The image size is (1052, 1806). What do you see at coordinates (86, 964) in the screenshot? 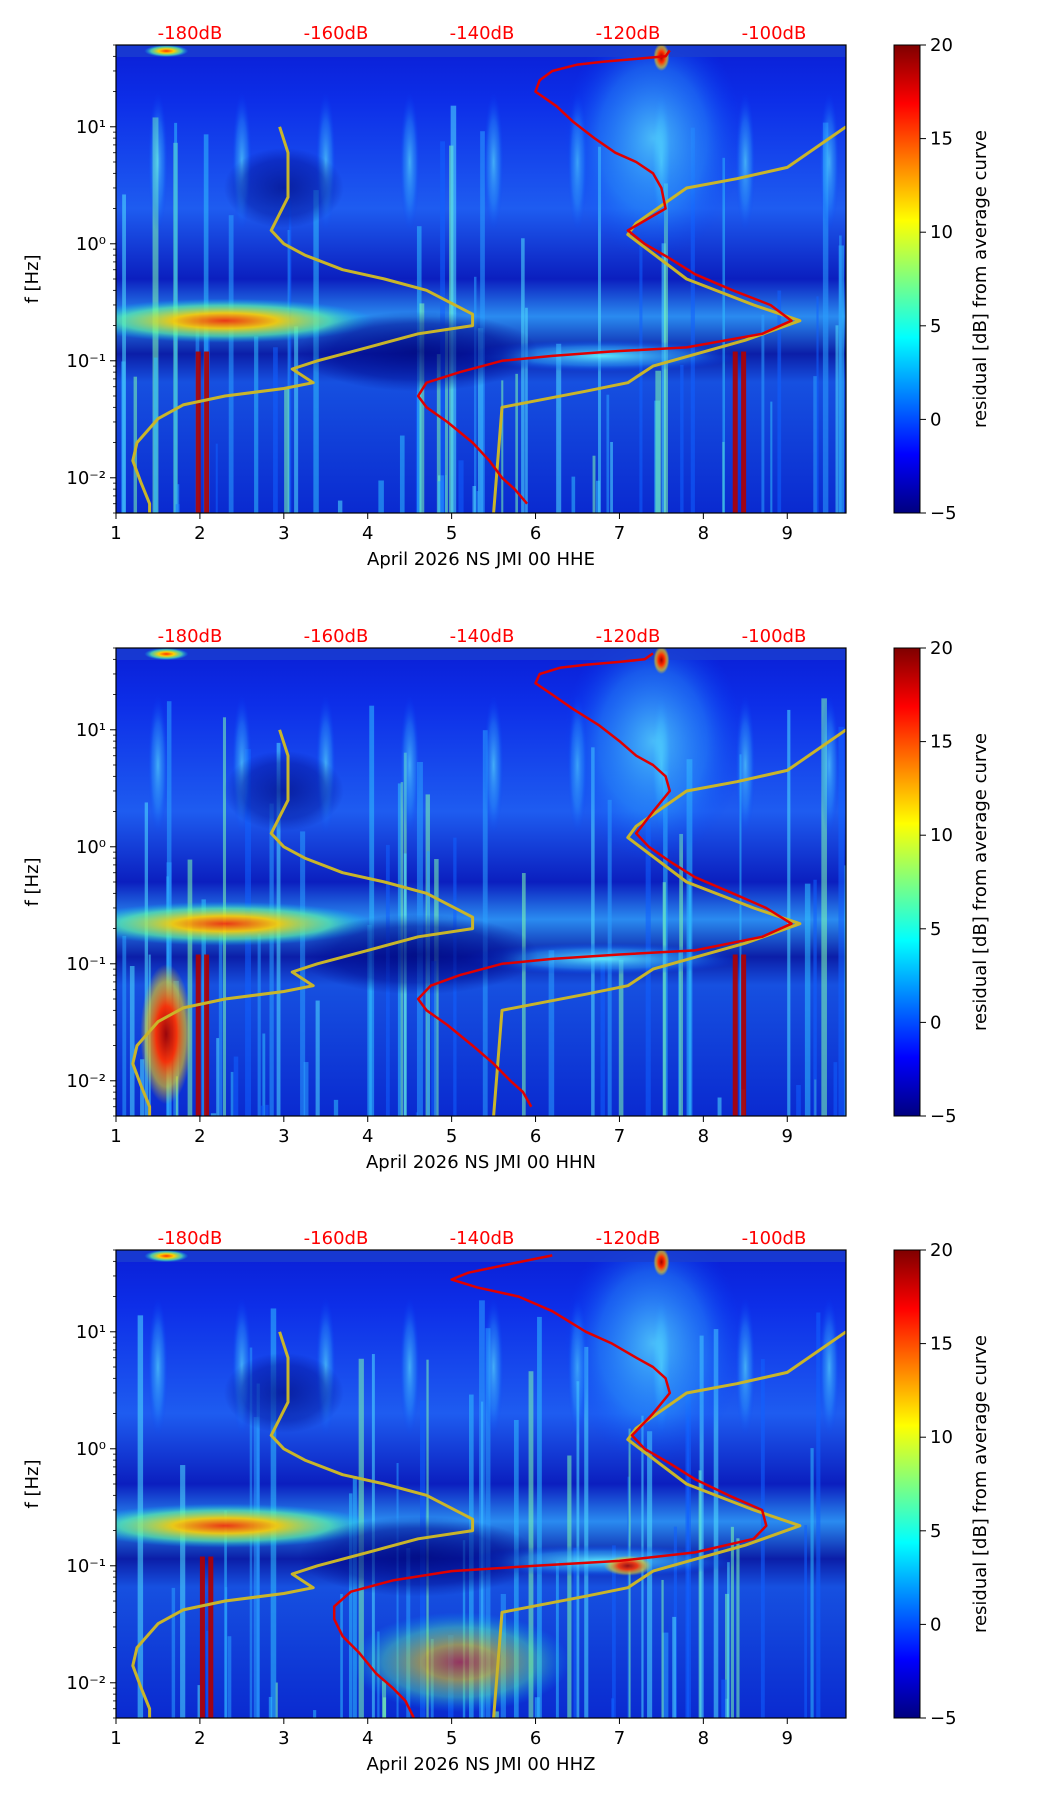
I see `y-tick-label: 10⁻¹` at bounding box center [86, 964].